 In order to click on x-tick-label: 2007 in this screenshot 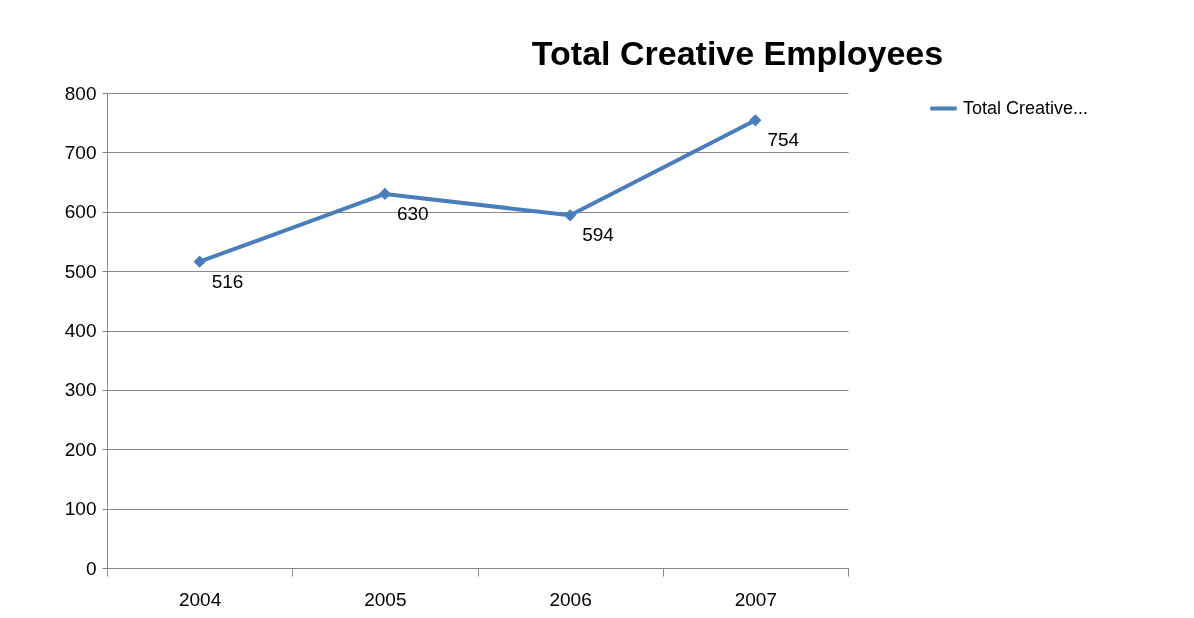, I will do `click(756, 599)`.